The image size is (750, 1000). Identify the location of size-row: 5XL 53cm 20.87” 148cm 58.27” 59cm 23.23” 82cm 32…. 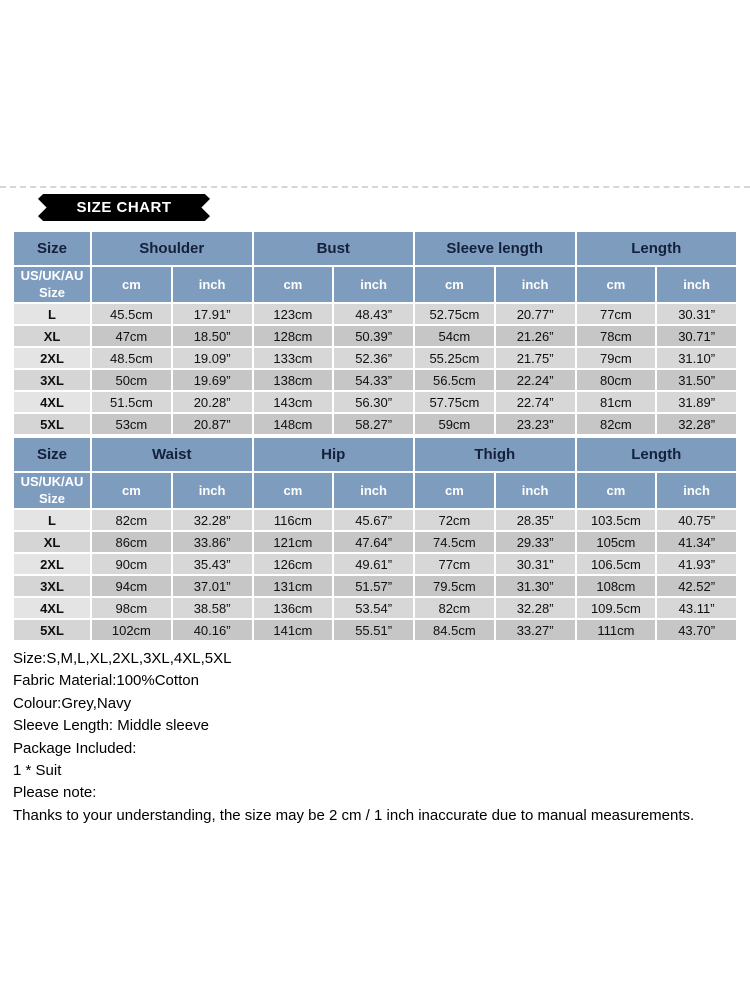
(375, 424).